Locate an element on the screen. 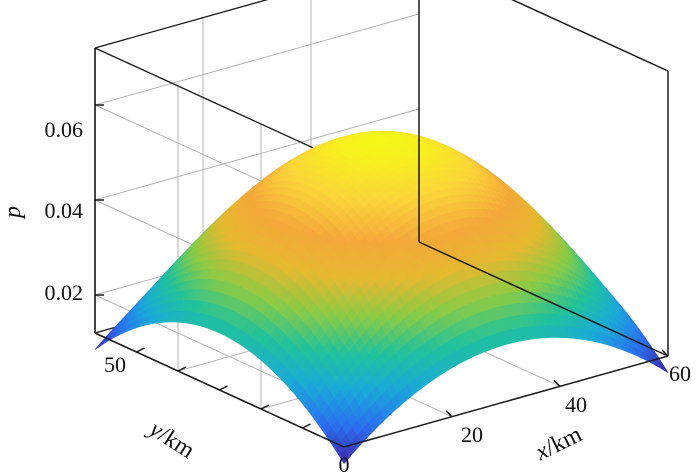  x-tick-label: 40 is located at coordinates (576, 404).